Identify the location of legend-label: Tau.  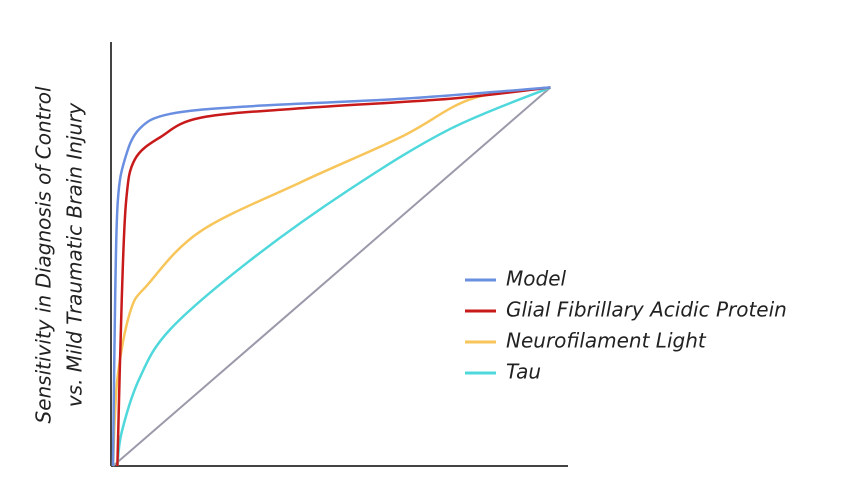
(523, 372).